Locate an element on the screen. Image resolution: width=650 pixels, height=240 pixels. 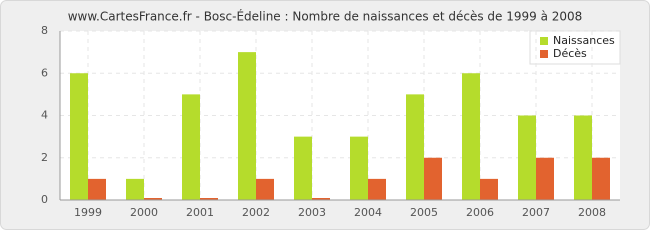
legend-label: Naissances is located at coordinates (584, 40).